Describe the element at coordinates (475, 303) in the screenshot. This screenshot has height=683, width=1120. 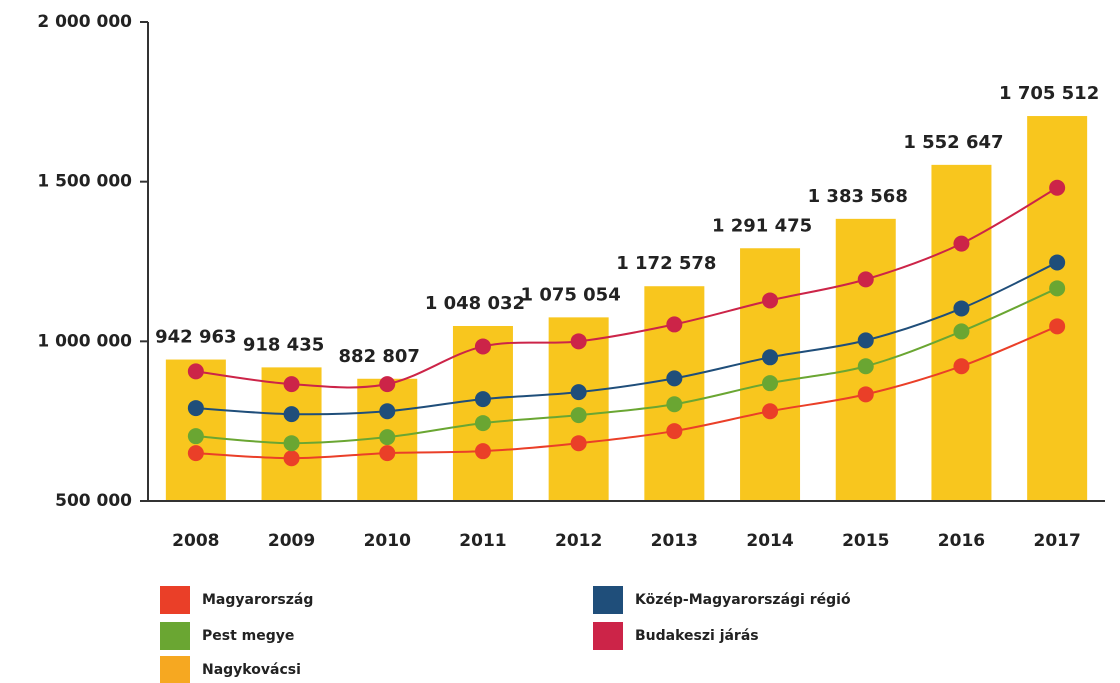
I see `value-label: 1 048 032` at that location.